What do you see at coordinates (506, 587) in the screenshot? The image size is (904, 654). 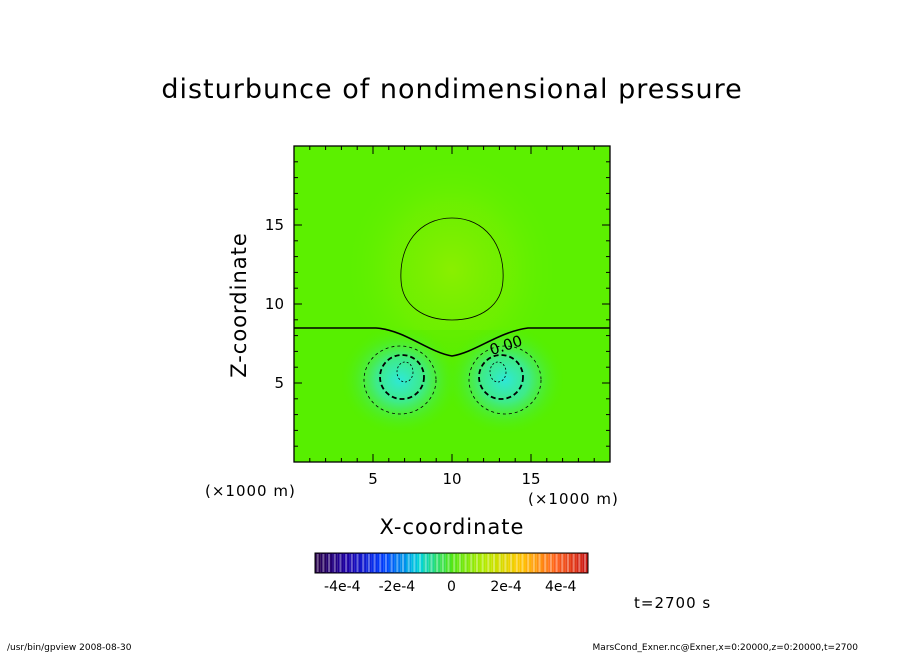 I see `colorbar-tick-label: 2e-4` at bounding box center [506, 587].